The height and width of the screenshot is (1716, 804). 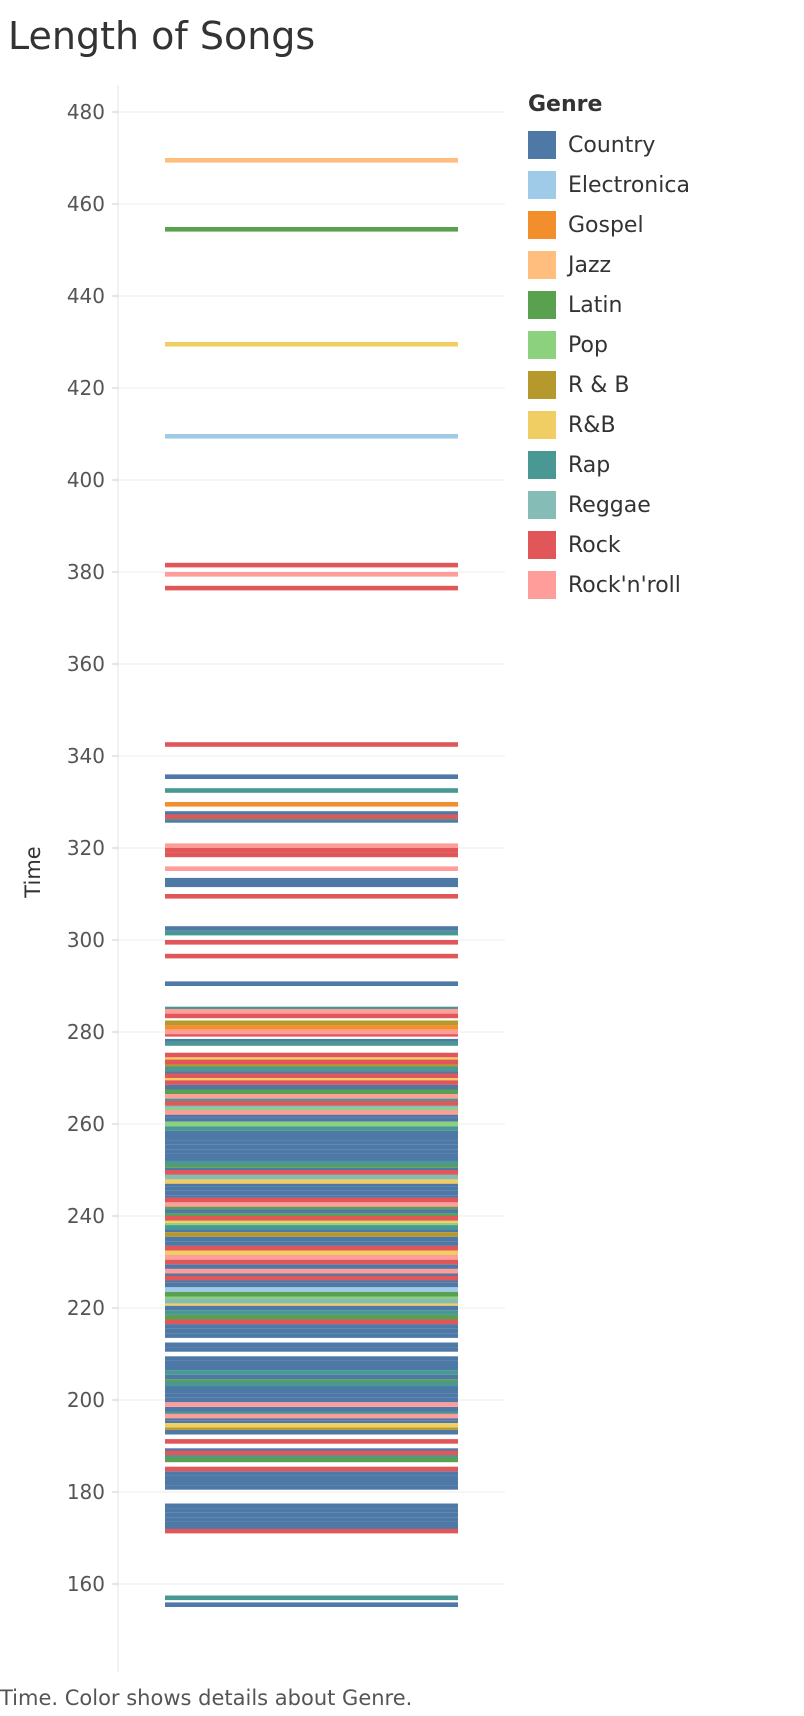 What do you see at coordinates (609, 585) in the screenshot?
I see `legend-item: Rock'n'roll` at bounding box center [609, 585].